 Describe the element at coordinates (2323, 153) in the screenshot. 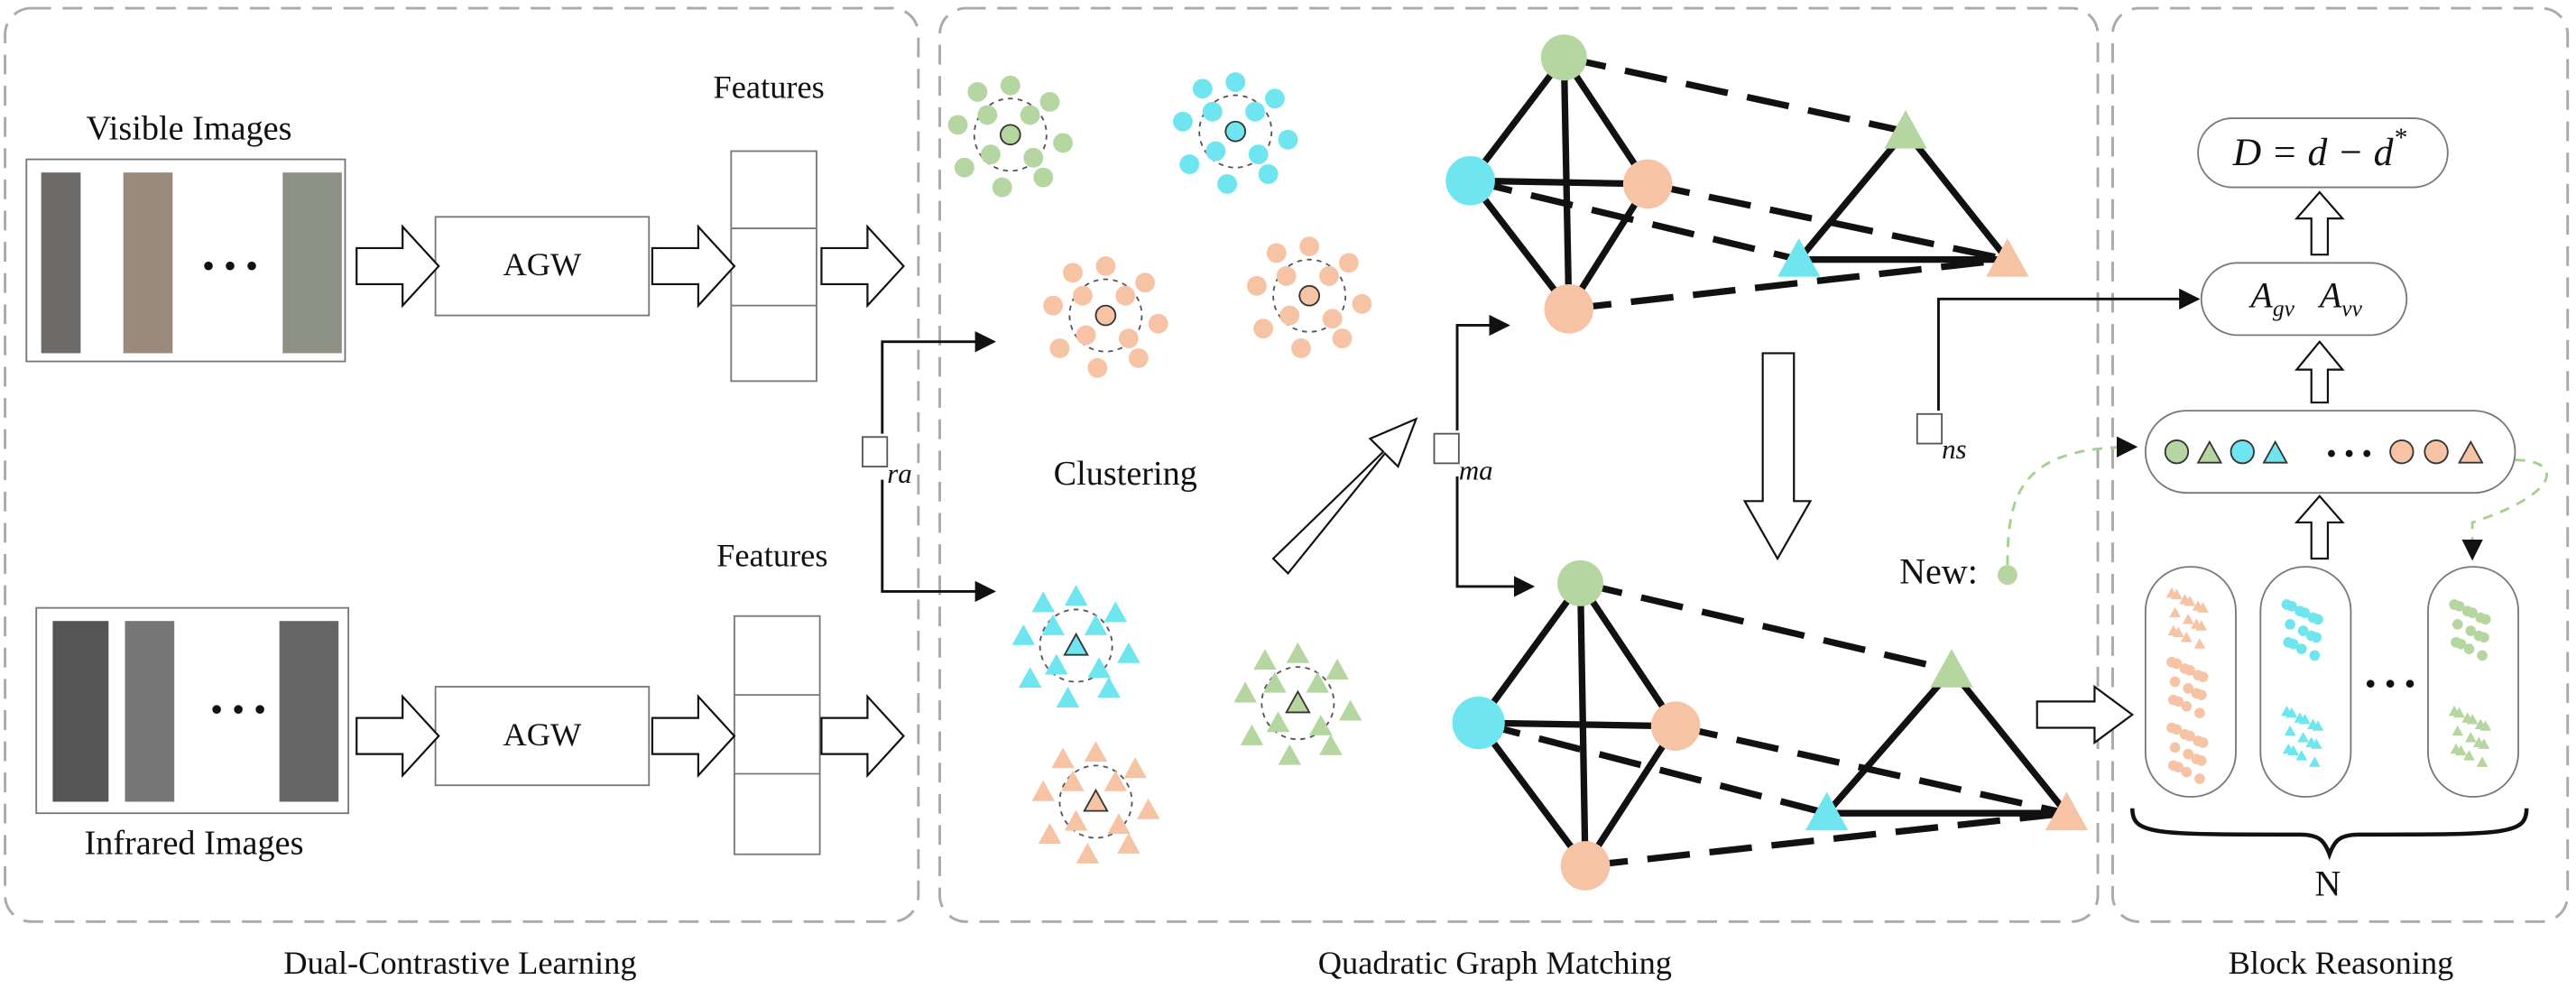

I see `formula-box` at that location.